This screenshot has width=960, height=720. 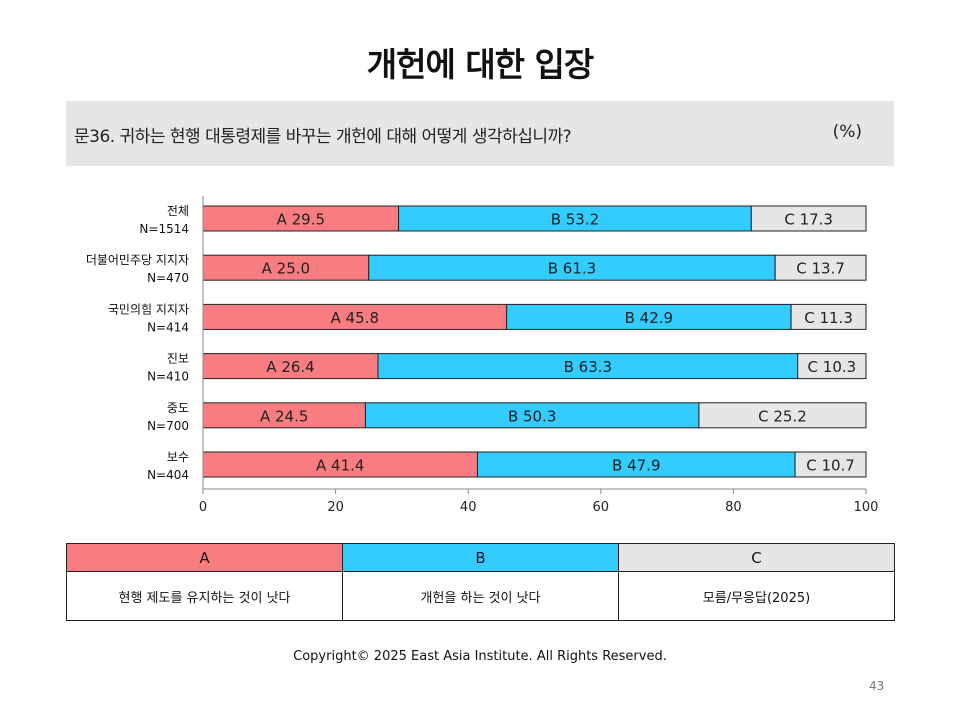 What do you see at coordinates (204, 596) in the screenshot?
I see `legend-desc-a: 현행 제도를 유지하는 것이 낫다` at bounding box center [204, 596].